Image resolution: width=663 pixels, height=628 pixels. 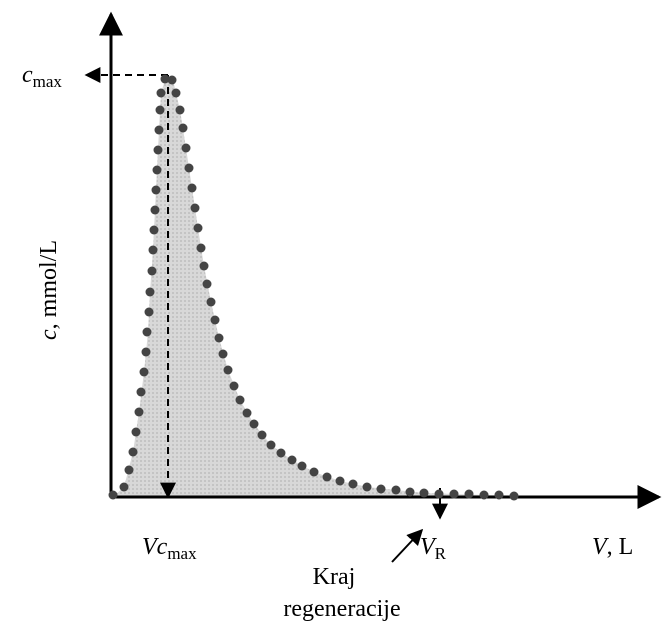 I want to click on annotation-line: Kraj, so click(x=334, y=577).